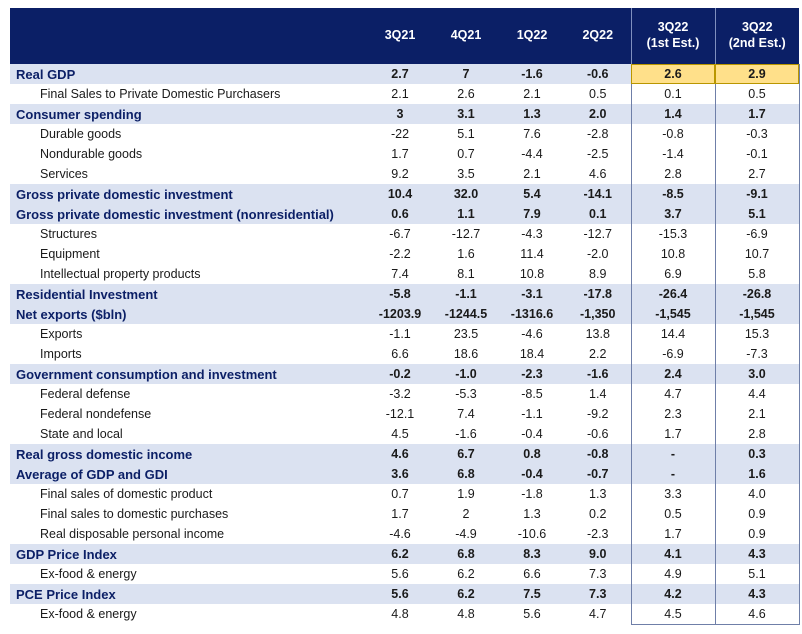 The image size is (802, 634). I want to click on row-value-cell: 18.4, so click(532, 354).